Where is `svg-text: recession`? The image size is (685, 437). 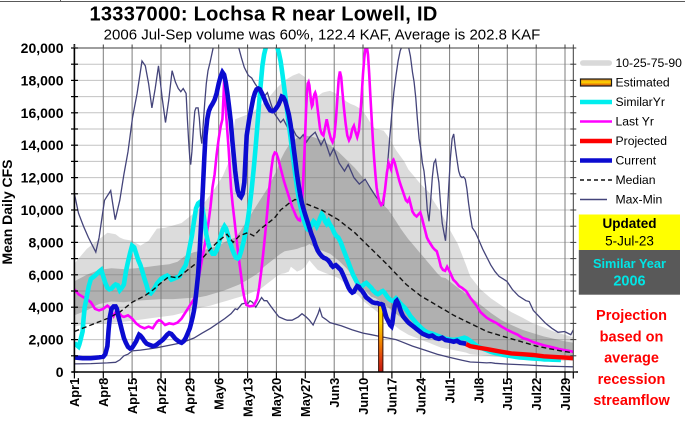 svg-text: recession is located at coordinates (632, 380).